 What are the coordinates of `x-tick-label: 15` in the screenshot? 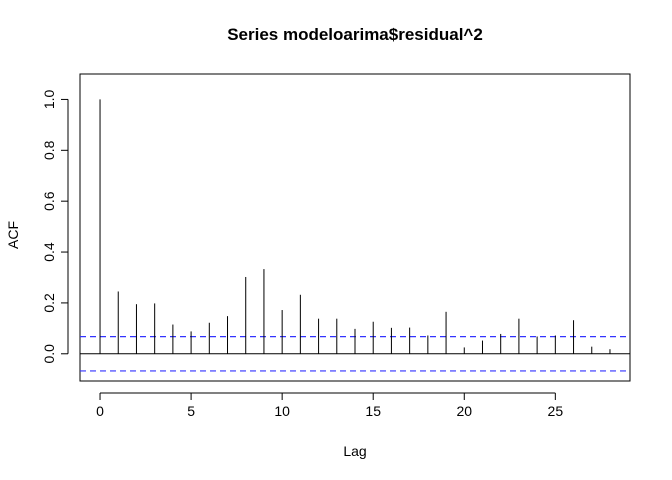 It's located at (373, 411).